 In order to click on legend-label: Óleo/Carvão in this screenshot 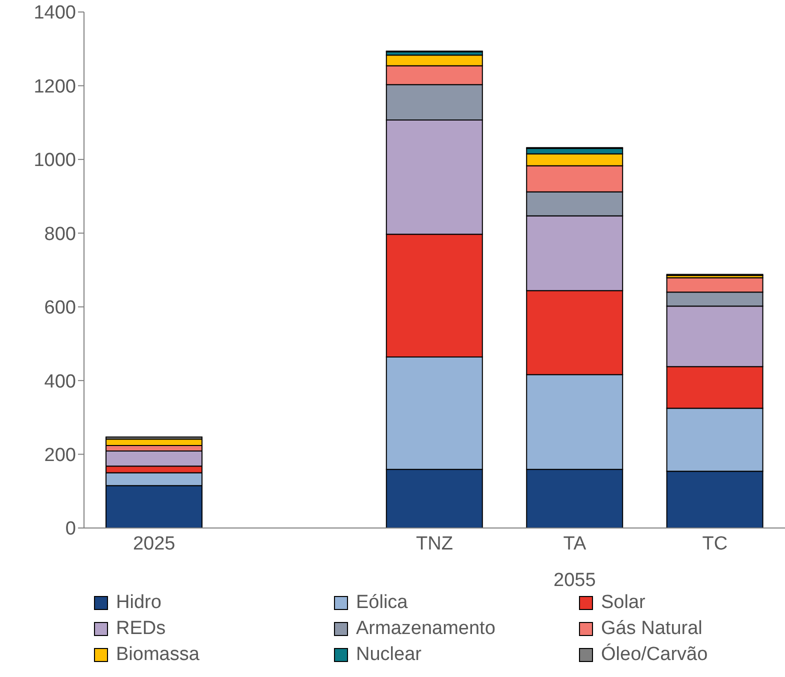, I will do `click(654, 654)`.